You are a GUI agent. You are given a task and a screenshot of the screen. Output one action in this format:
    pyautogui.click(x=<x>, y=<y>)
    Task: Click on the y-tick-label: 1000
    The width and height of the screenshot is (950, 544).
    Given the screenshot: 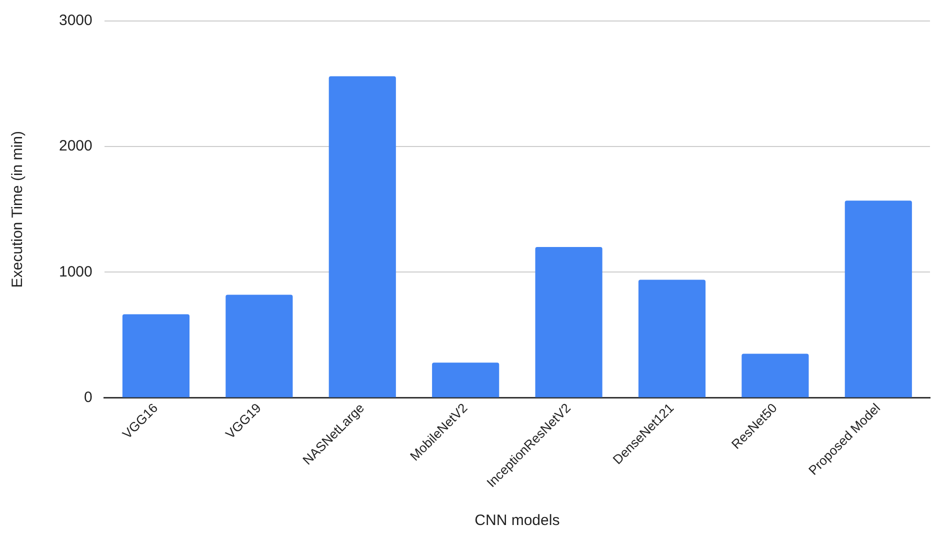 What is the action you would take?
    pyautogui.click(x=75, y=271)
    